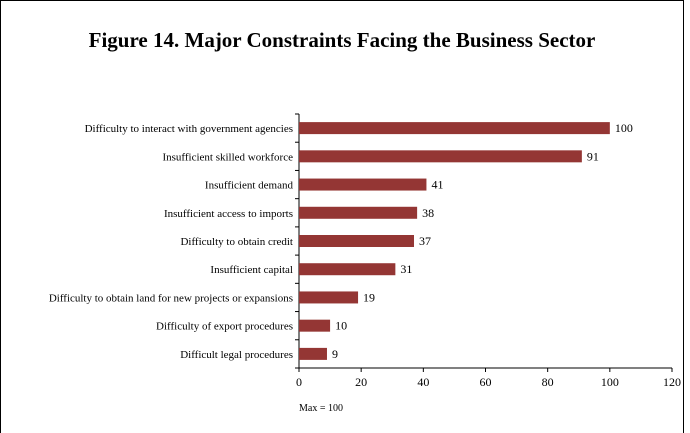 The image size is (690, 433). What do you see at coordinates (425, 241) in the screenshot?
I see `value-label: 37` at bounding box center [425, 241].